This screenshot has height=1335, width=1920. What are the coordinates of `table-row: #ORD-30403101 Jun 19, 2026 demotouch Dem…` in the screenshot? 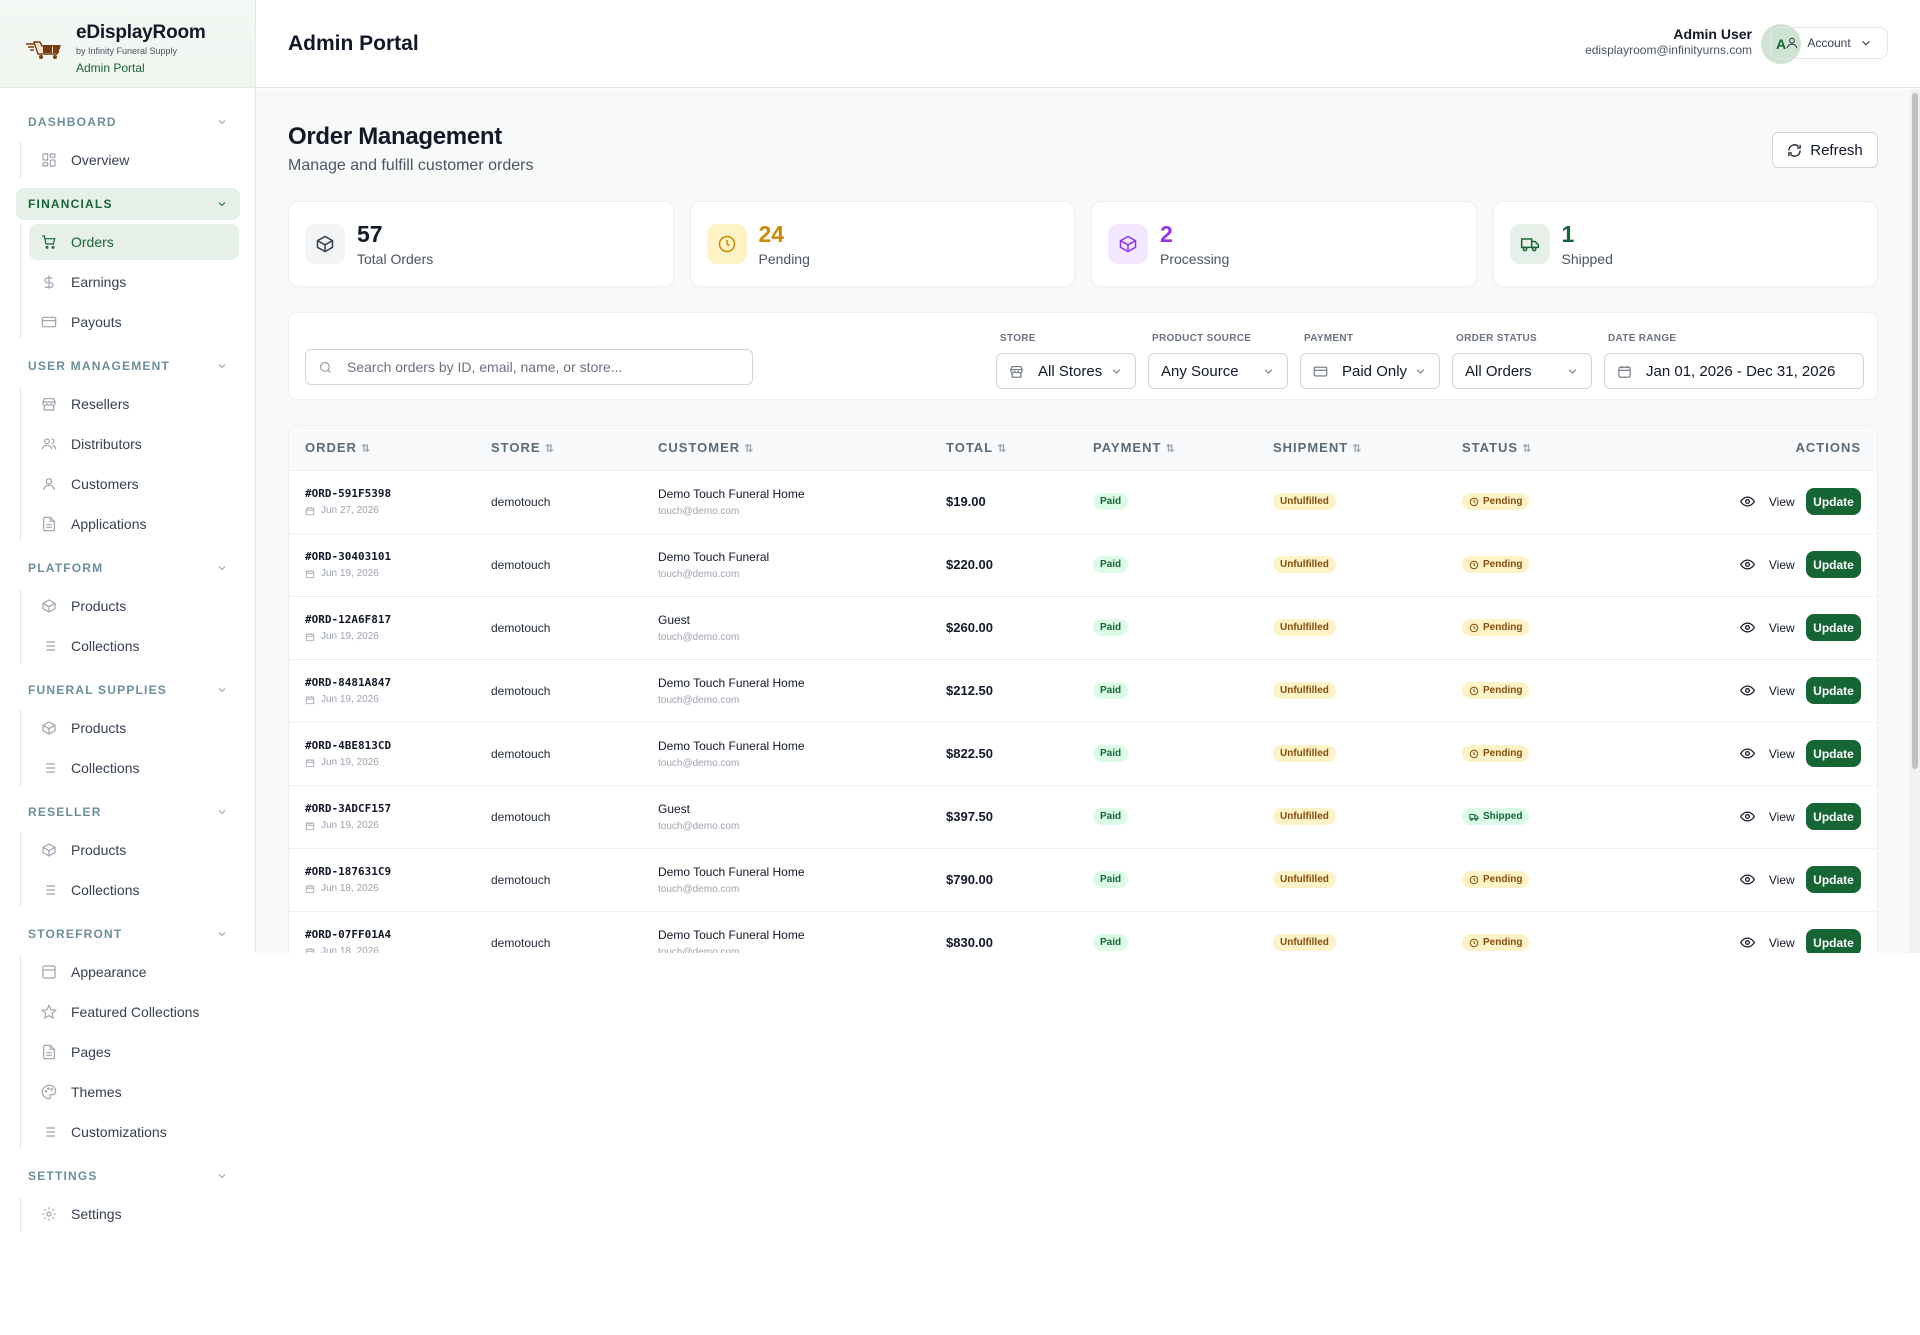 It's located at (1083, 564).